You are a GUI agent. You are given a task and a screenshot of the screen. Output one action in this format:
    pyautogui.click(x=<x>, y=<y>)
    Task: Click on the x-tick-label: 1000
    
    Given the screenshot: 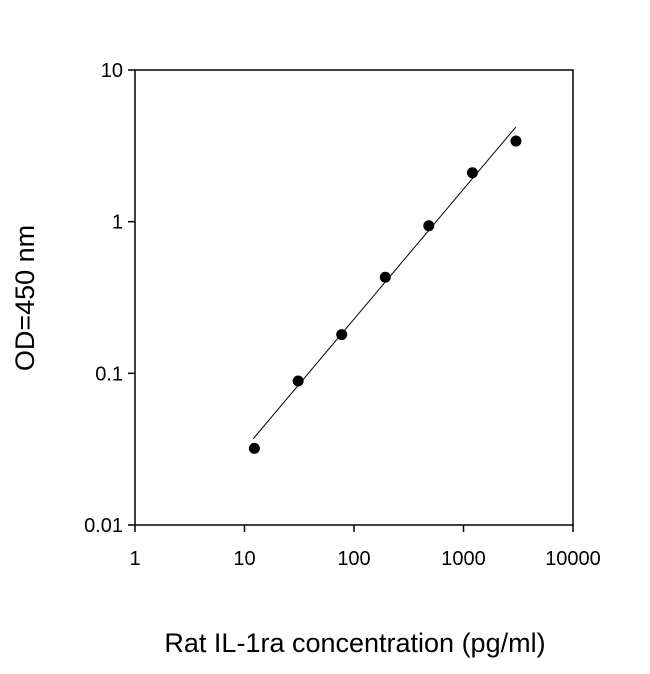 What is the action you would take?
    pyautogui.click(x=463, y=559)
    